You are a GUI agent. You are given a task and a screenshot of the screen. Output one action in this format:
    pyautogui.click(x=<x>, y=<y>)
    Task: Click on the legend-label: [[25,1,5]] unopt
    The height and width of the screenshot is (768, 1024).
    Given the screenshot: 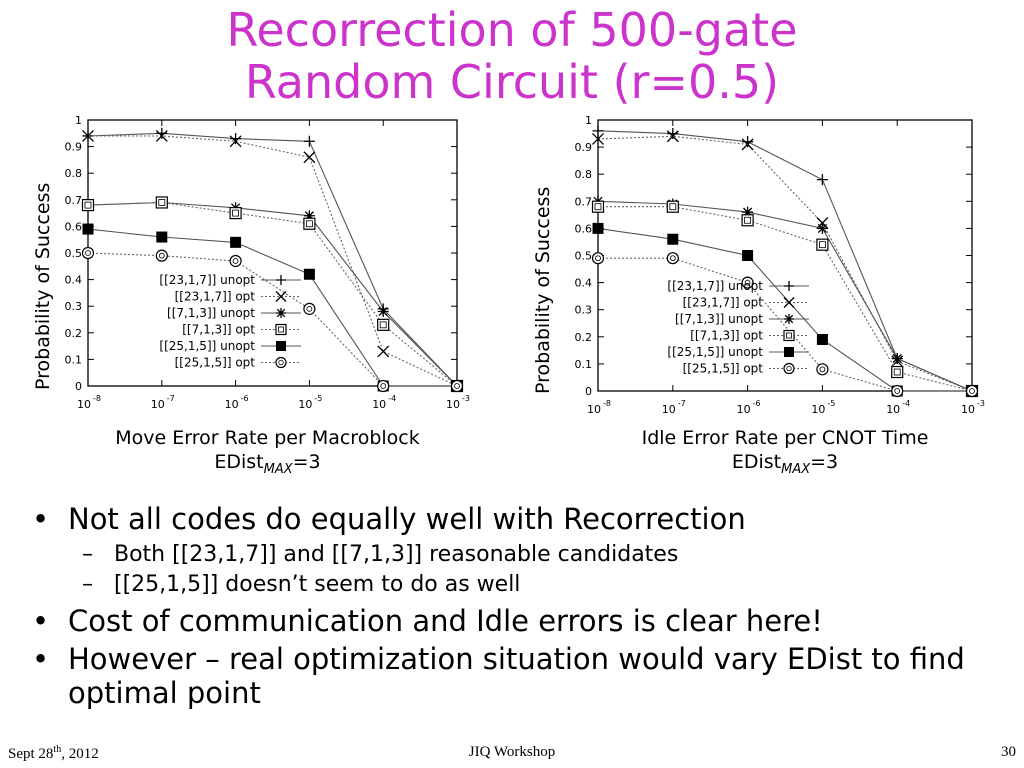 What is the action you would take?
    pyautogui.click(x=715, y=352)
    